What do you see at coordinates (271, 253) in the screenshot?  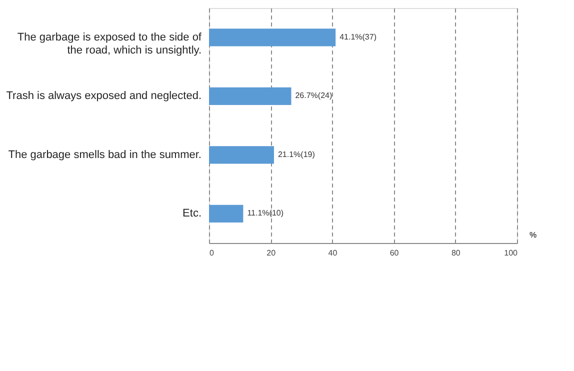 I see `x-tick-label: 20` at bounding box center [271, 253].